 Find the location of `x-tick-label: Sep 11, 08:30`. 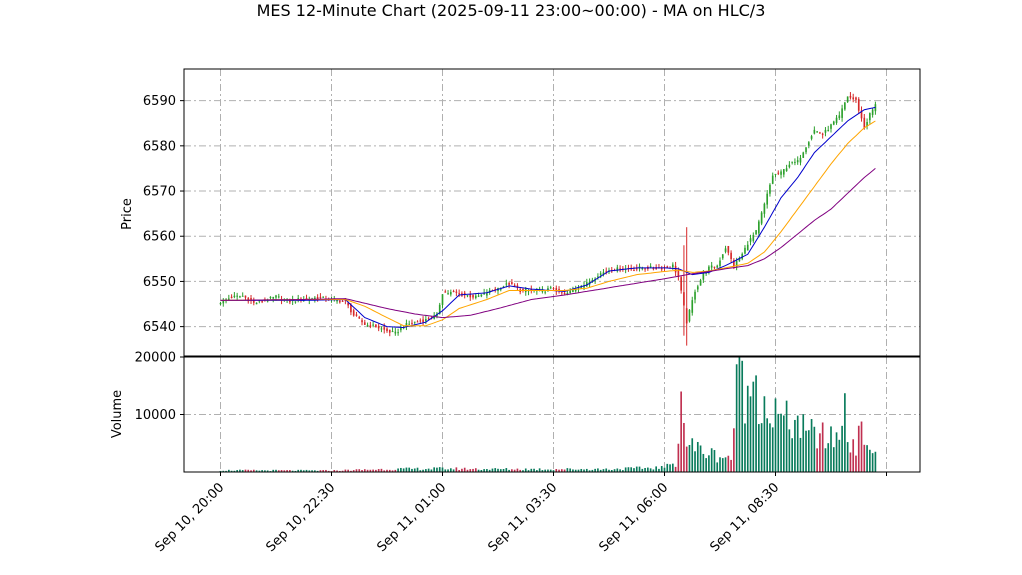

x-tick-label: Sep 11, 08:30 is located at coordinates (744, 517).